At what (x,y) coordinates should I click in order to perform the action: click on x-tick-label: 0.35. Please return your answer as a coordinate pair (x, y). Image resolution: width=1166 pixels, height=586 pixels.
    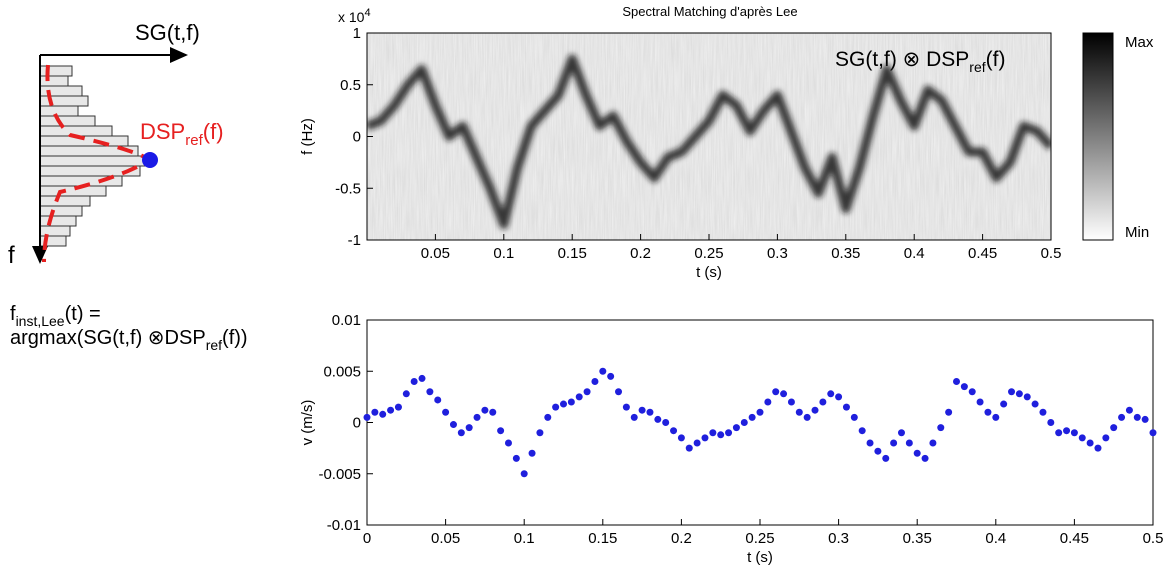
    Looking at the image, I should click on (917, 538).